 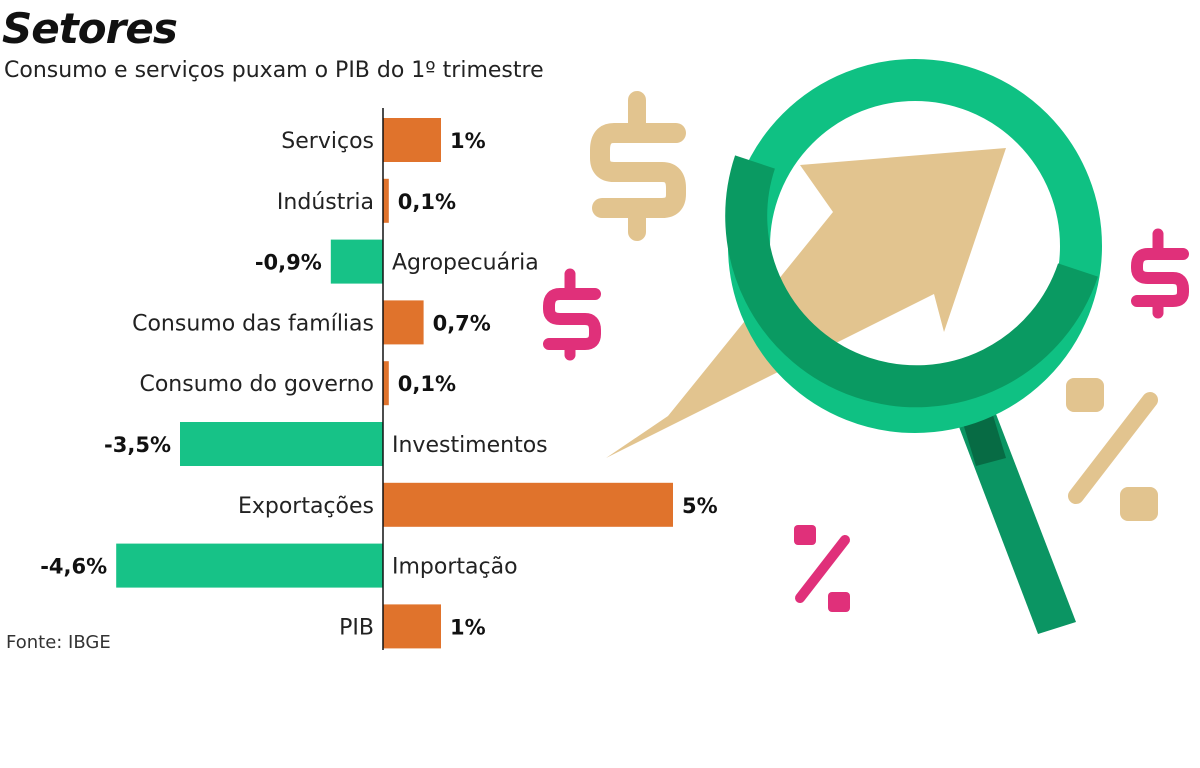 I want to click on page-title: Setores, so click(x=90, y=28).